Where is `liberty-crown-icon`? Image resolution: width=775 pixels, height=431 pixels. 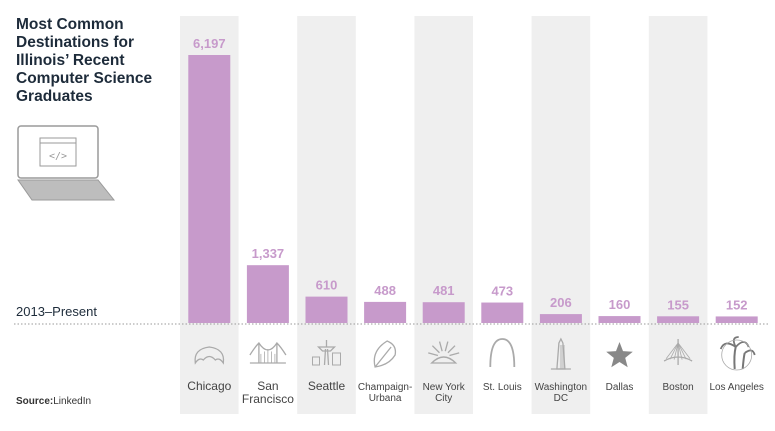
liberty-crown-icon is located at coordinates (444, 352).